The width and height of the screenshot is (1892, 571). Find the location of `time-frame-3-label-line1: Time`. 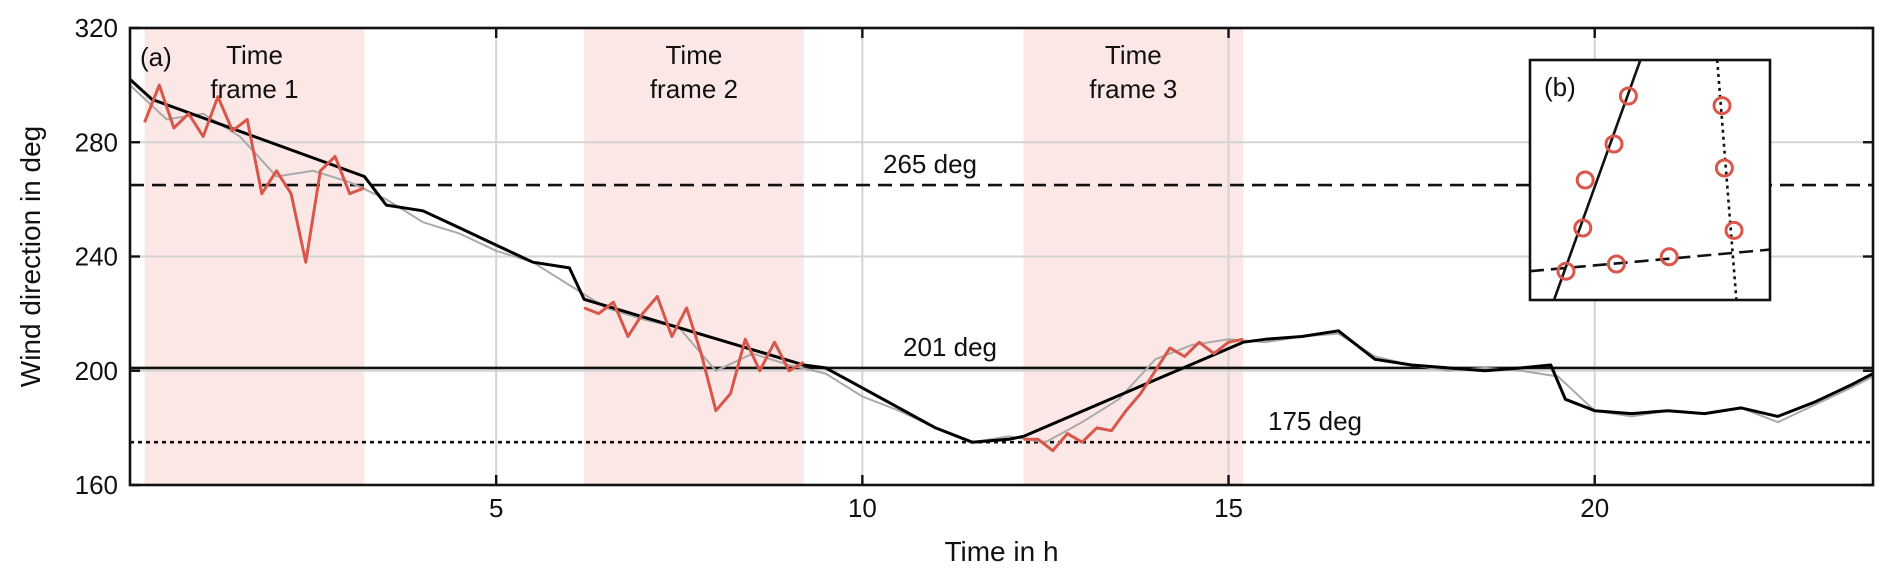

time-frame-3-label-line1: Time is located at coordinates (1133, 55).